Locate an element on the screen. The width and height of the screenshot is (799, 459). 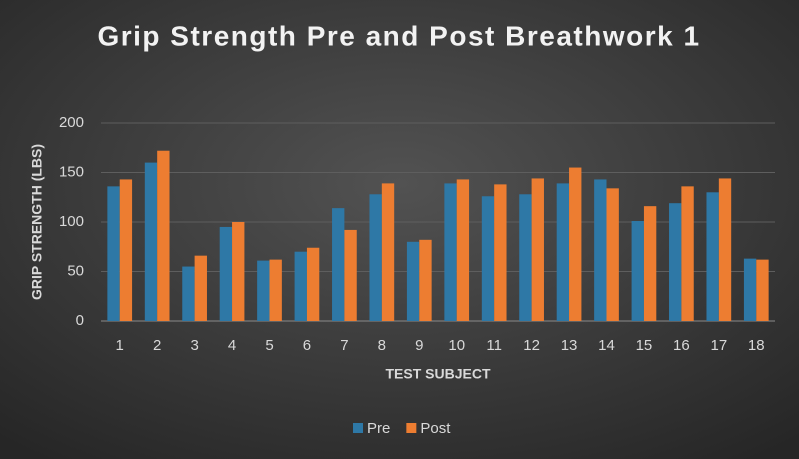
x-tick-label: 15 is located at coordinates (644, 345).